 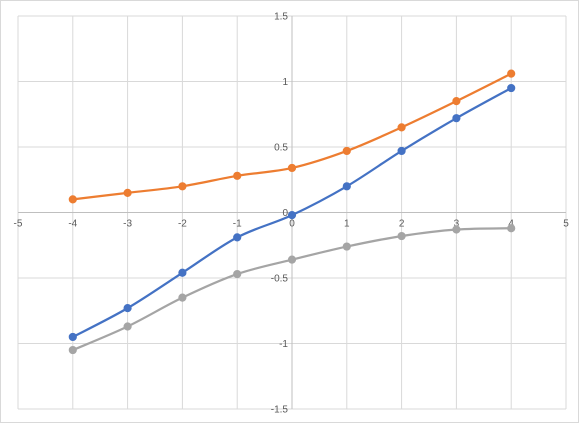 I want to click on y-tick-label: -1, so click(x=283, y=344).